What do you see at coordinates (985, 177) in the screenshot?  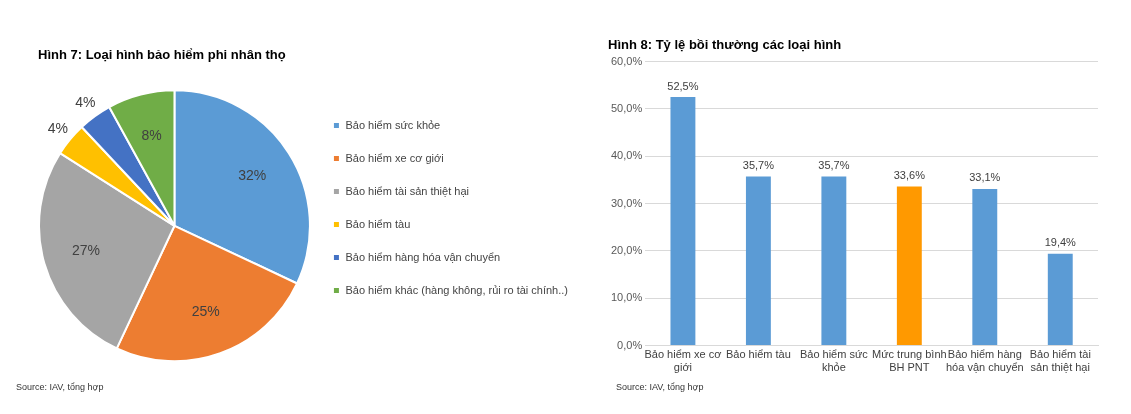 I see `data-label: 33,1%` at bounding box center [985, 177].